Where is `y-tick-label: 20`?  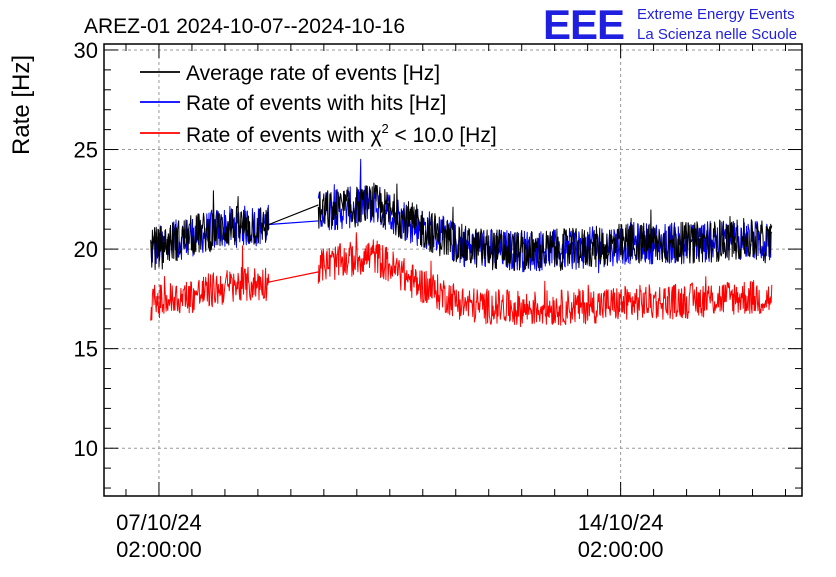
y-tick-label: 20 is located at coordinates (86, 249).